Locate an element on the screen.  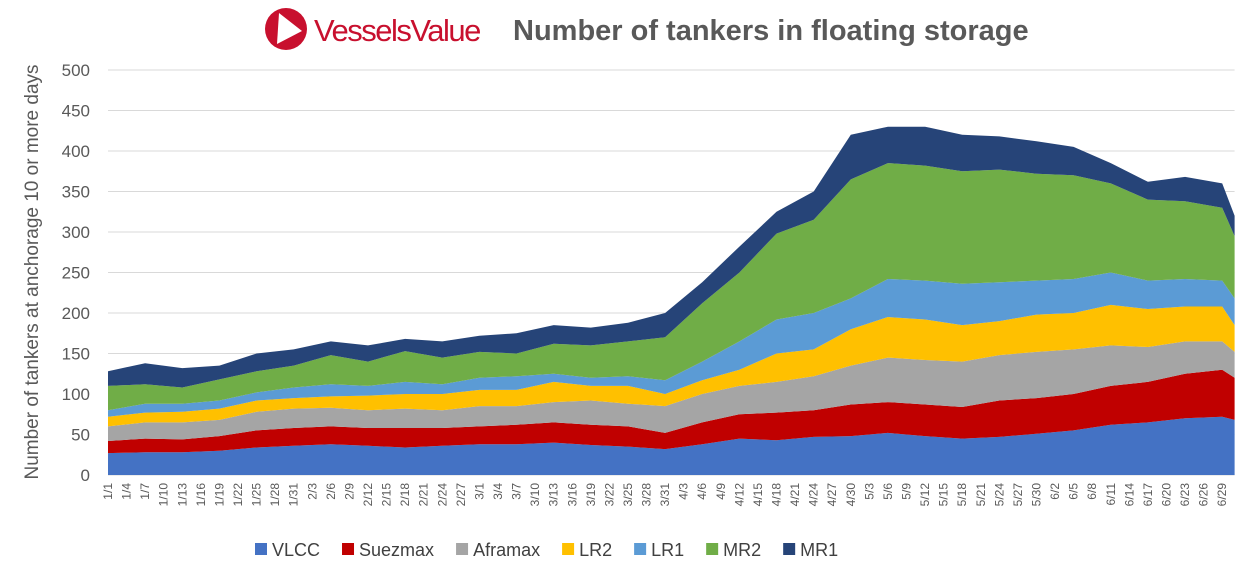
x-tick-label: 3/1 is located at coordinates (479, 491).